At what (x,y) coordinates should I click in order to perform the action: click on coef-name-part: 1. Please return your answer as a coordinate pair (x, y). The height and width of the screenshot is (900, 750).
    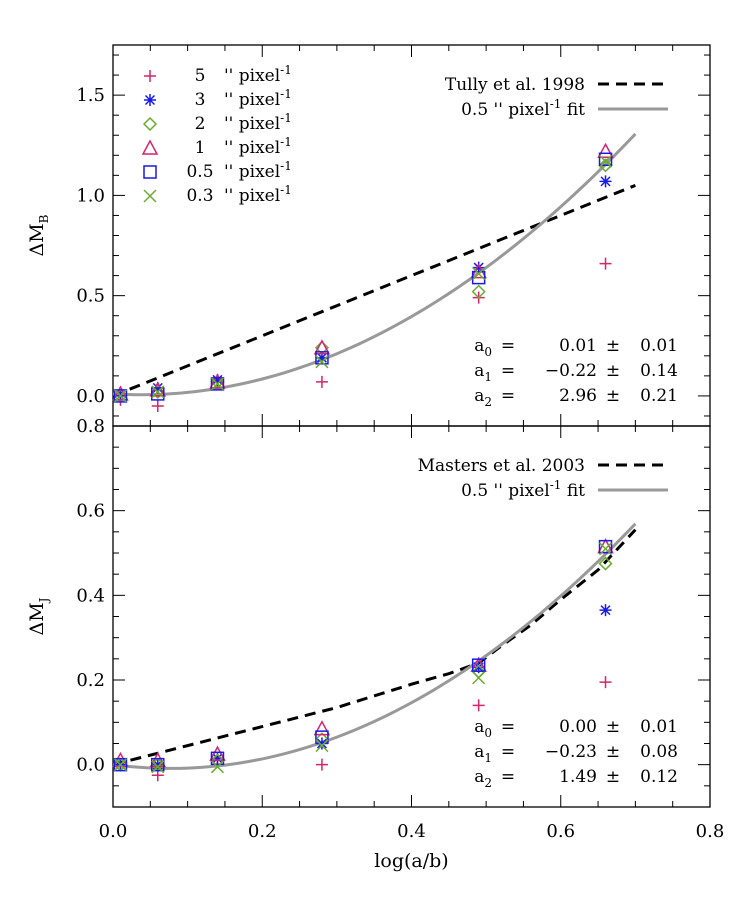
    Looking at the image, I should click on (488, 377).